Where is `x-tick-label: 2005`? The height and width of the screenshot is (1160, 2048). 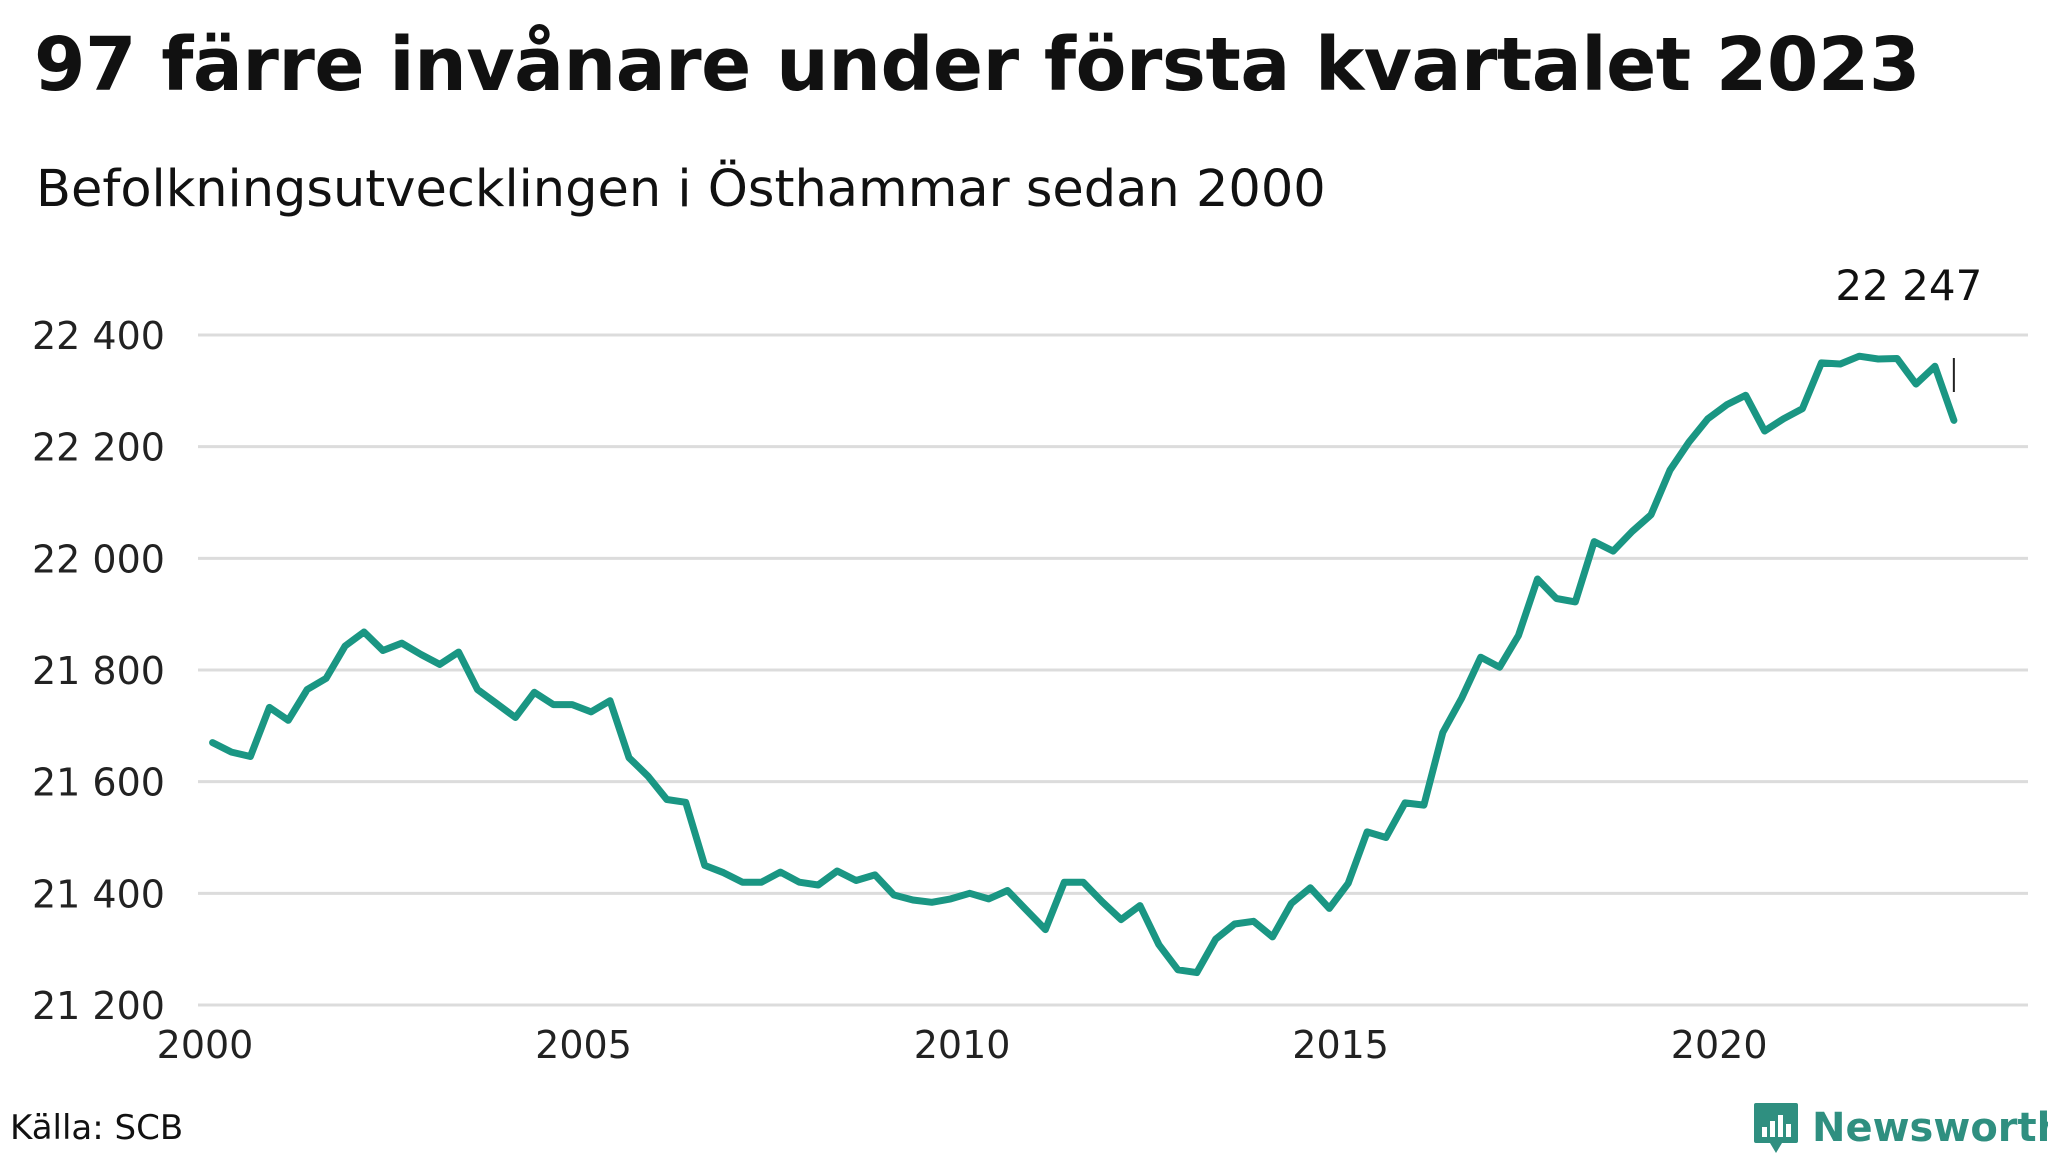 x-tick-label: 2005 is located at coordinates (583, 1045).